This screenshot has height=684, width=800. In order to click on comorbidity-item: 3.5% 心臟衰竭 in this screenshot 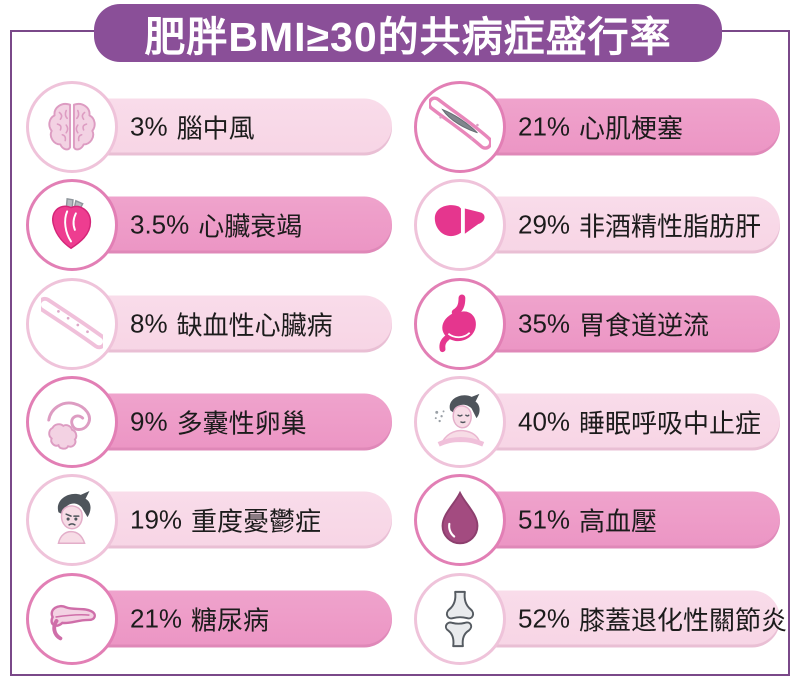, I will do `click(210, 225)`.